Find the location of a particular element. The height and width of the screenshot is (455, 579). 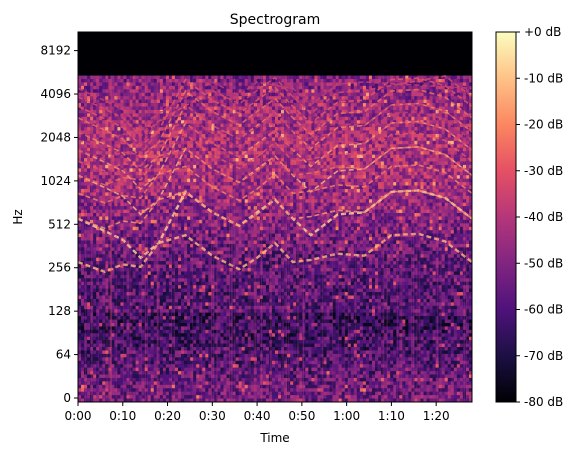

y-tick-label: 128 is located at coordinates (59, 311).